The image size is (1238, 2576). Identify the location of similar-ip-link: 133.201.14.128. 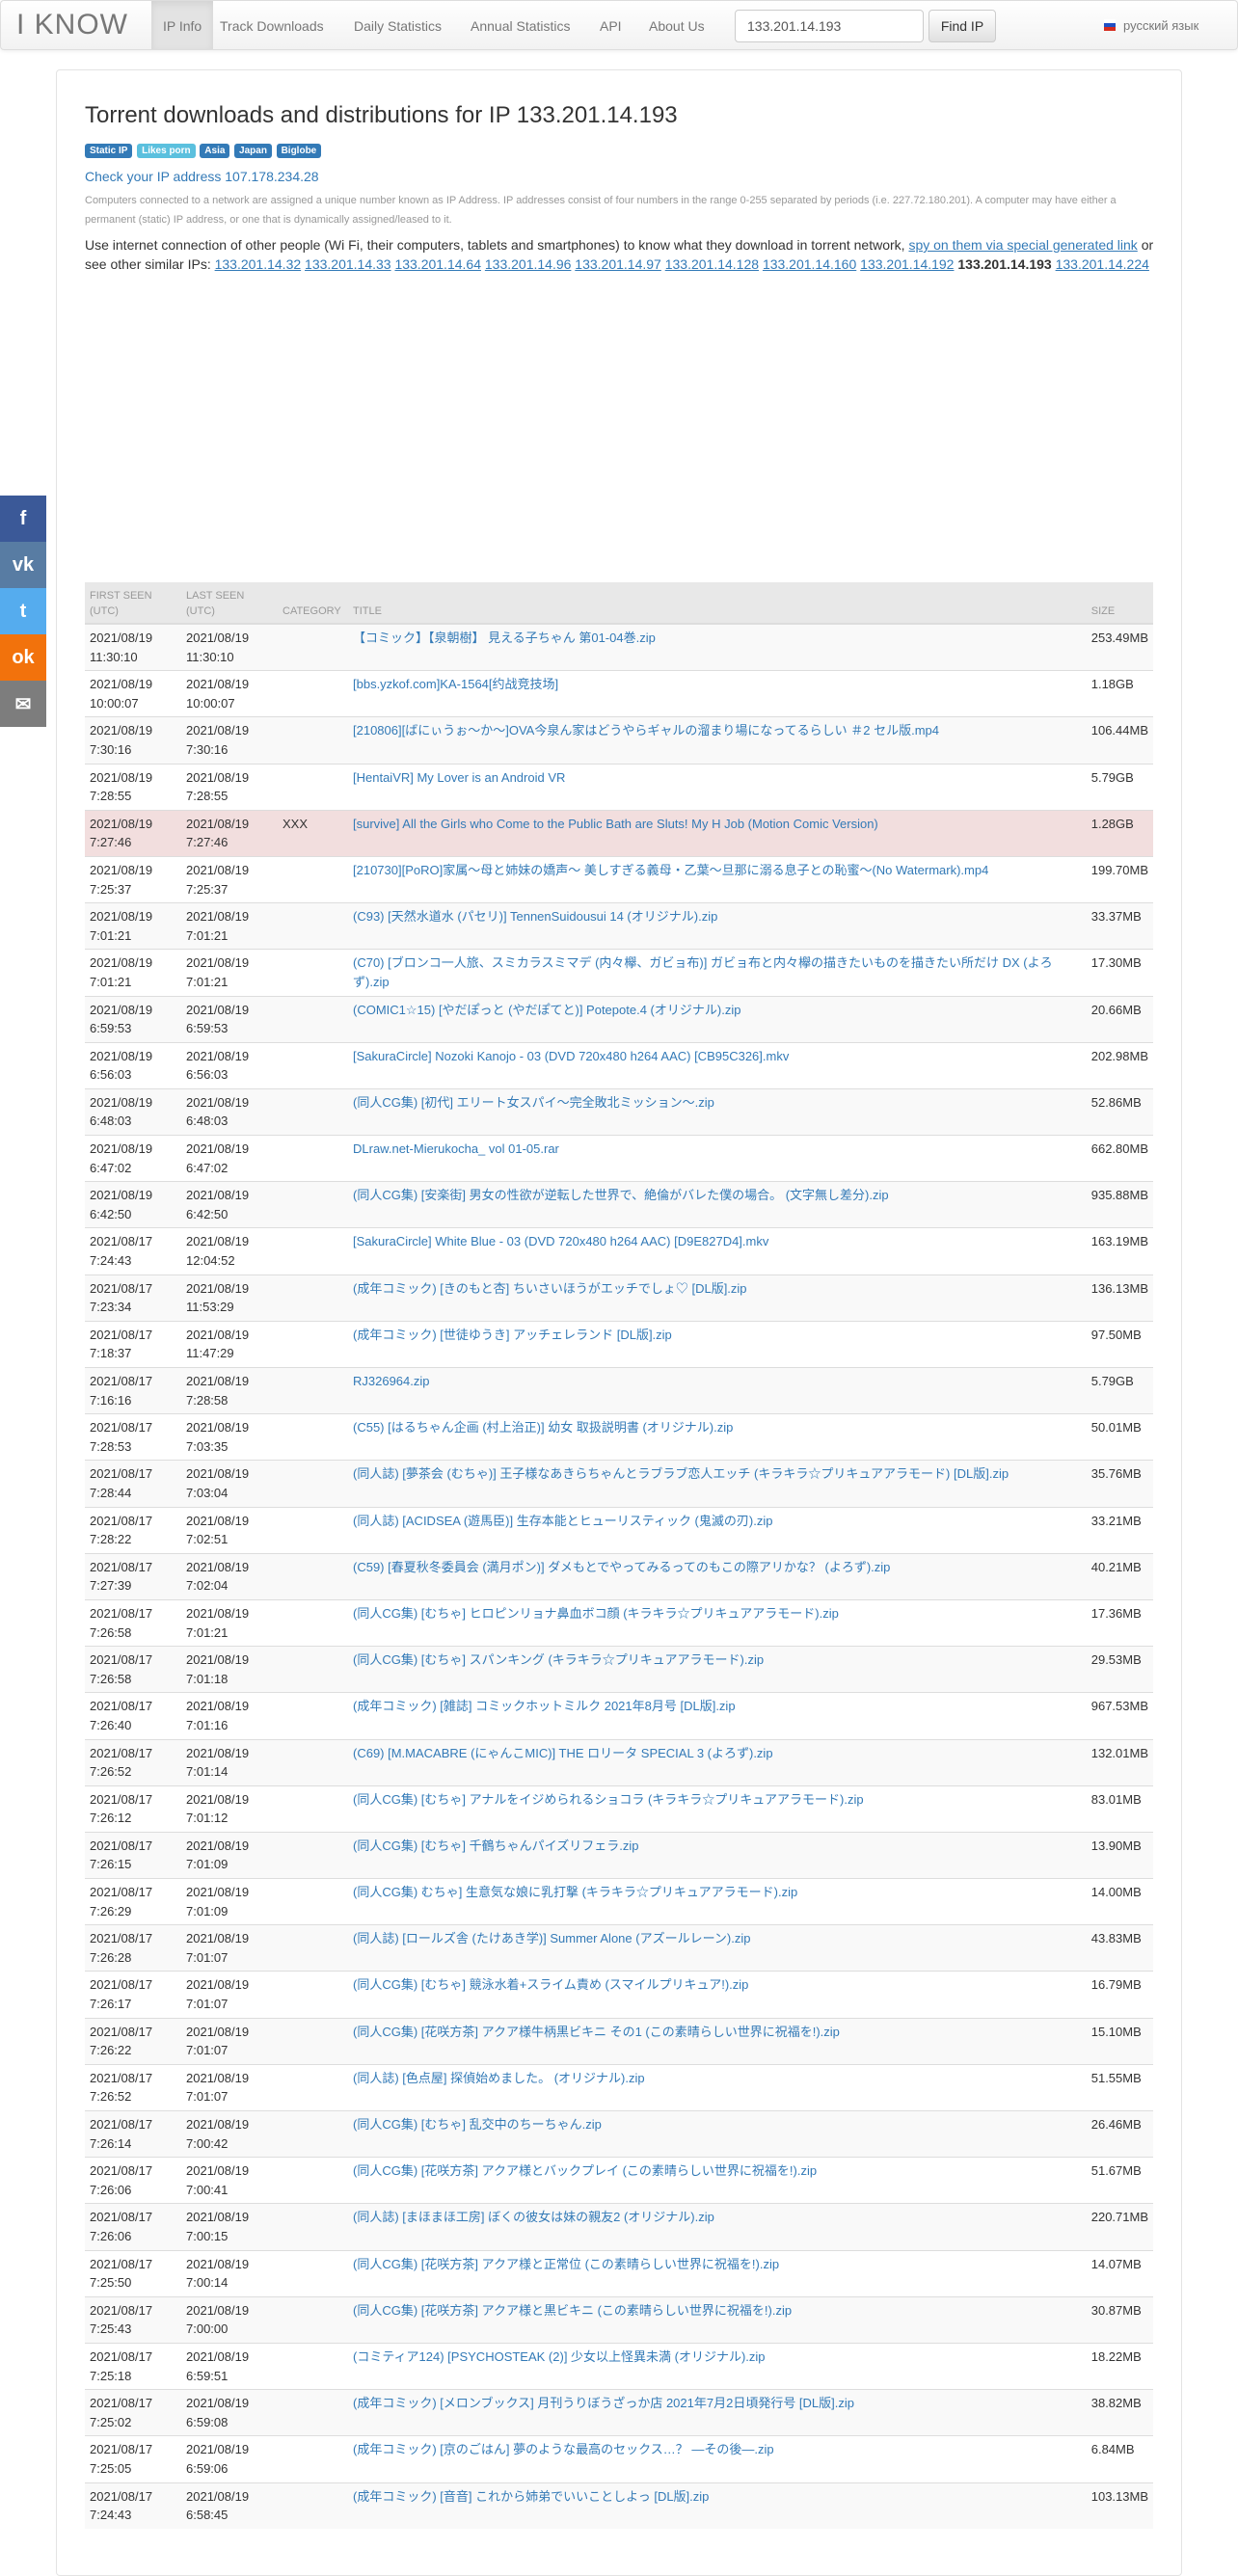
(712, 264).